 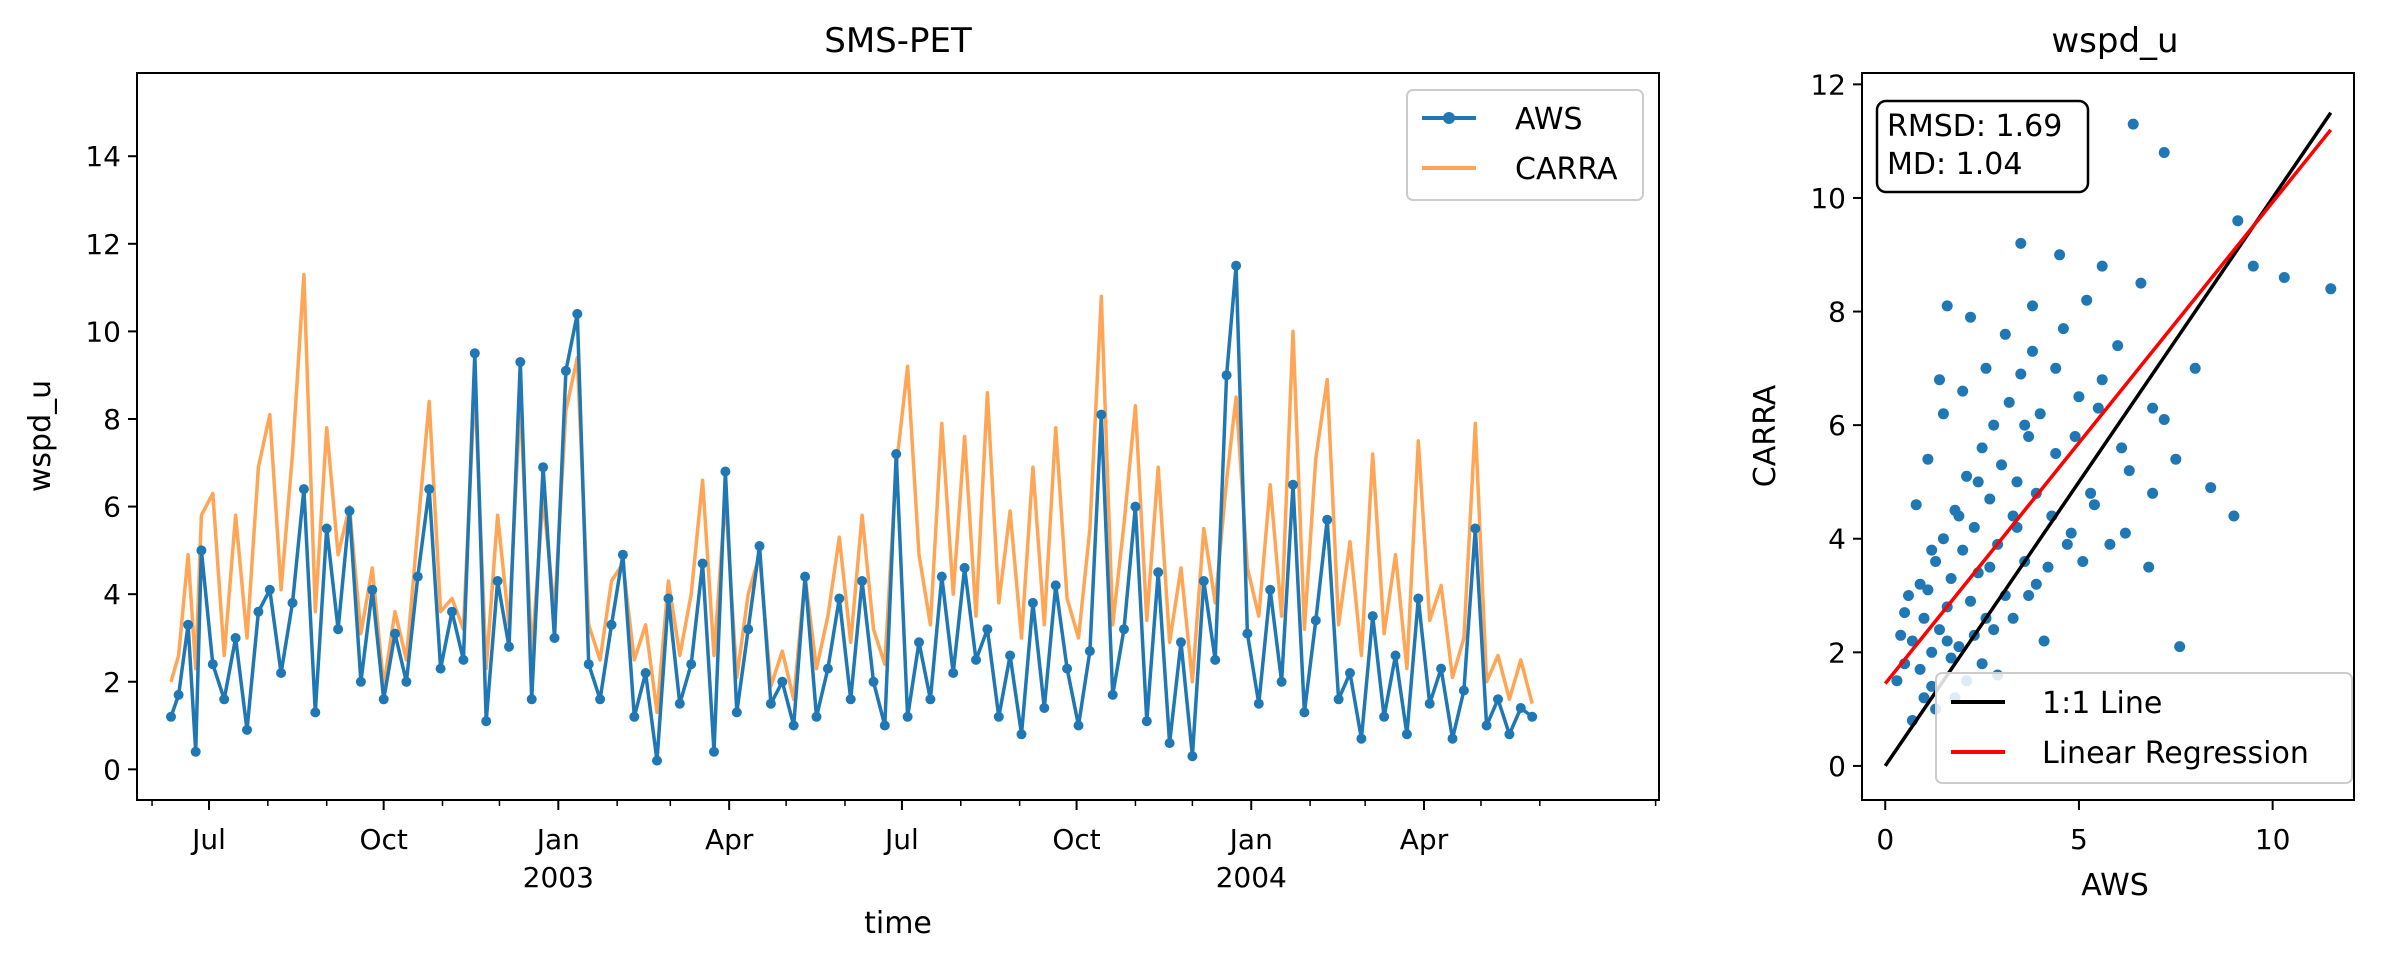 What do you see at coordinates (103, 331) in the screenshot?
I see `y-tick-label: 10` at bounding box center [103, 331].